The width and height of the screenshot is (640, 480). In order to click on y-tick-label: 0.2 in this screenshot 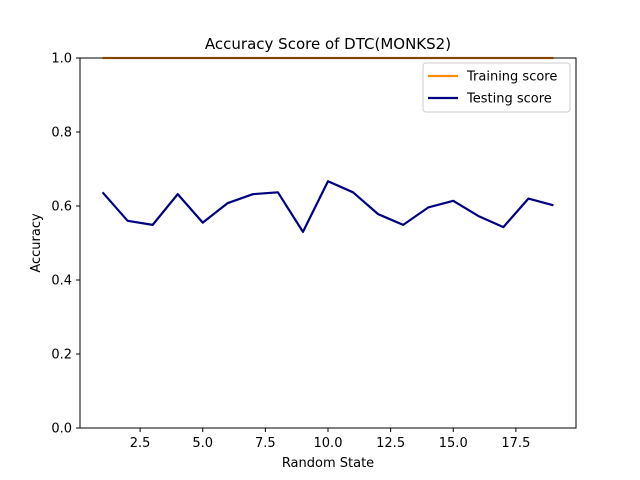, I will do `click(61, 355)`.